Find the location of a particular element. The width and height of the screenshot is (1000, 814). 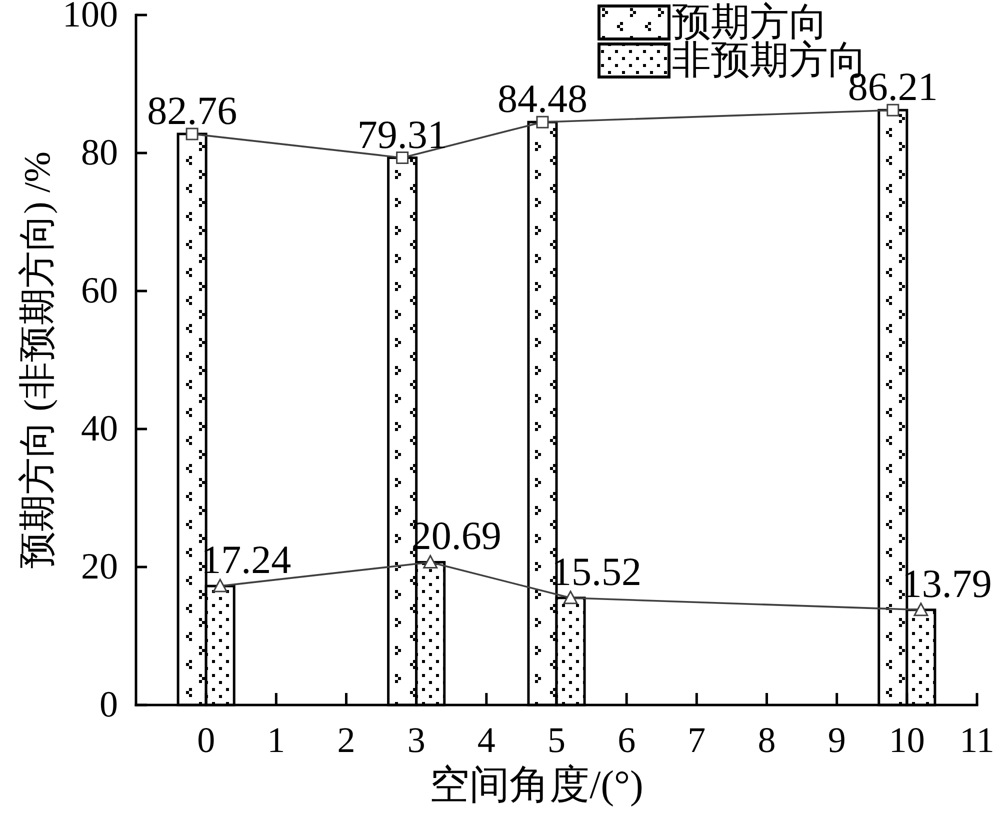

x-axis-title: 空间角度/(°) is located at coordinates (537, 784).